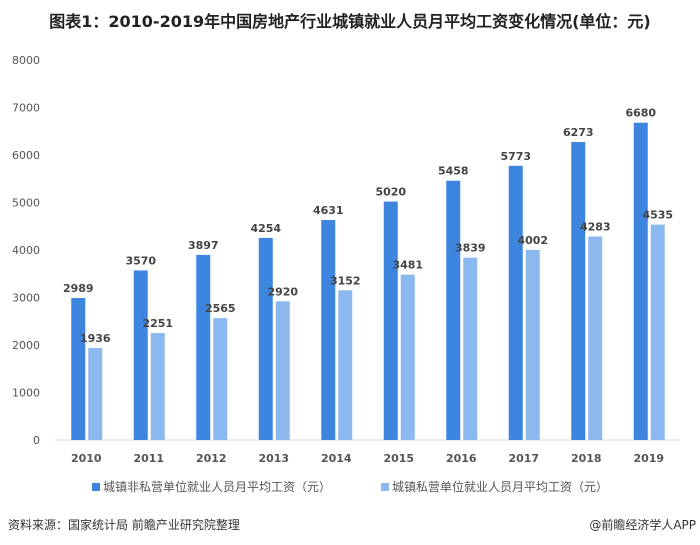  I want to click on bar-non-private-2012, so click(203, 347).